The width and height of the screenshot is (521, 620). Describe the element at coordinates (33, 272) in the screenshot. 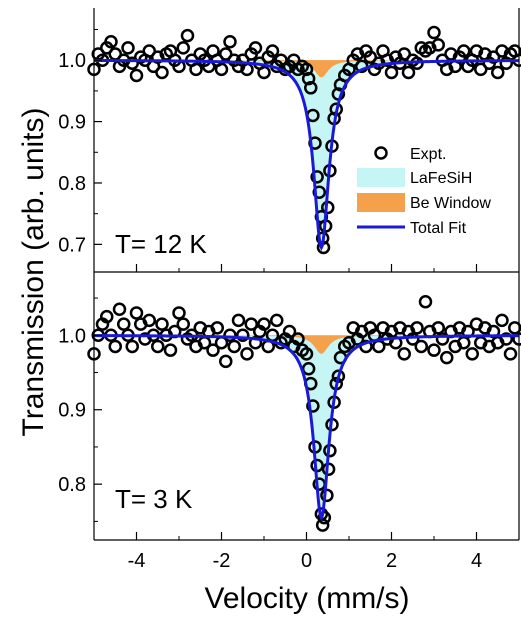

I see `y-axis-title: Transmission (arb. units)` at that location.